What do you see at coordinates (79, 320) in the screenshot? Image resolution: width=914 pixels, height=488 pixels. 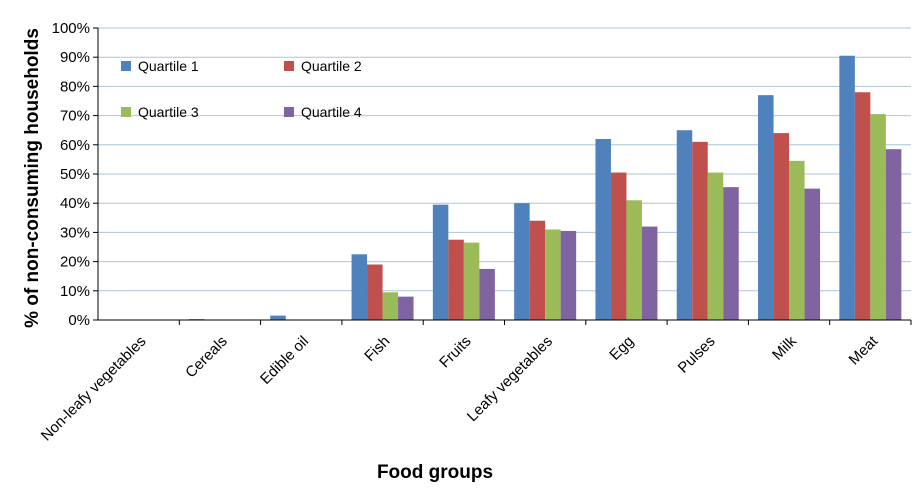 I see `y-tick-label: 0%` at bounding box center [79, 320].